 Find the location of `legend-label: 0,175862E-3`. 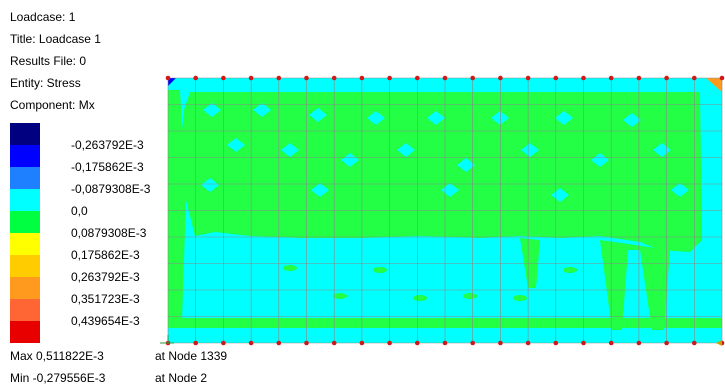

legend-label: 0,175862E-3 is located at coordinates (105, 255).